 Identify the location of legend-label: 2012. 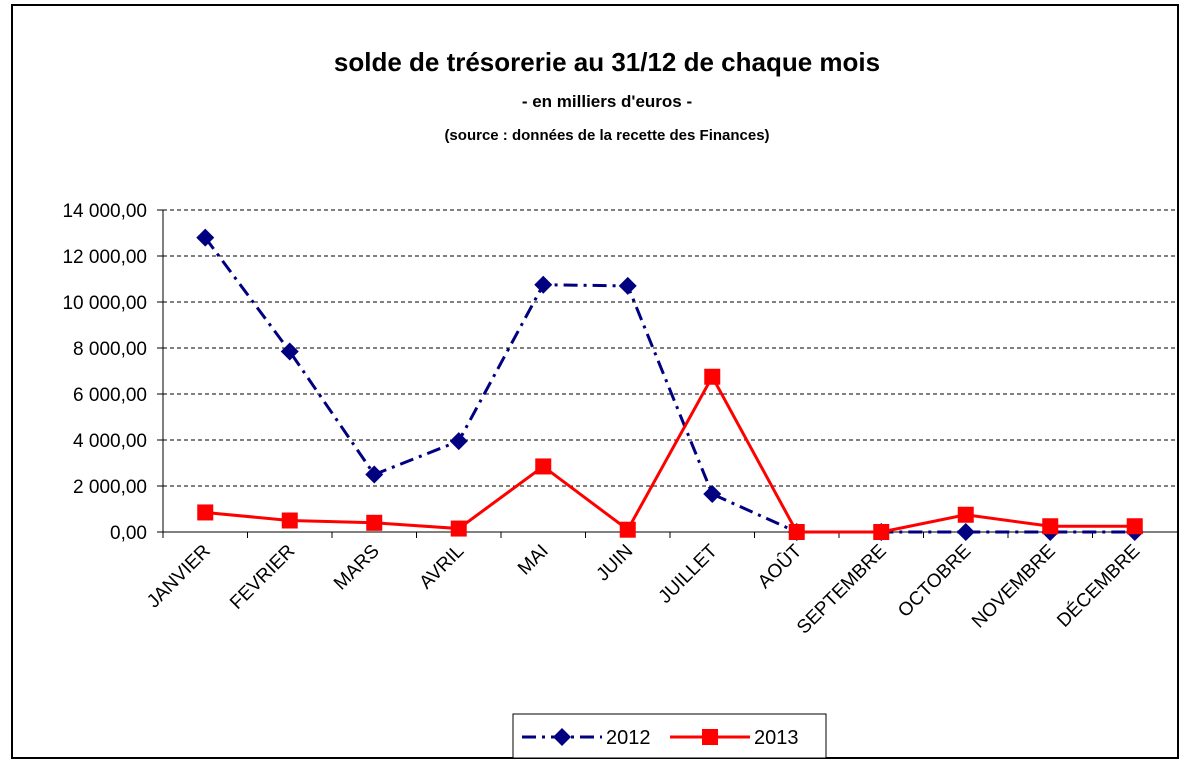
(628, 738).